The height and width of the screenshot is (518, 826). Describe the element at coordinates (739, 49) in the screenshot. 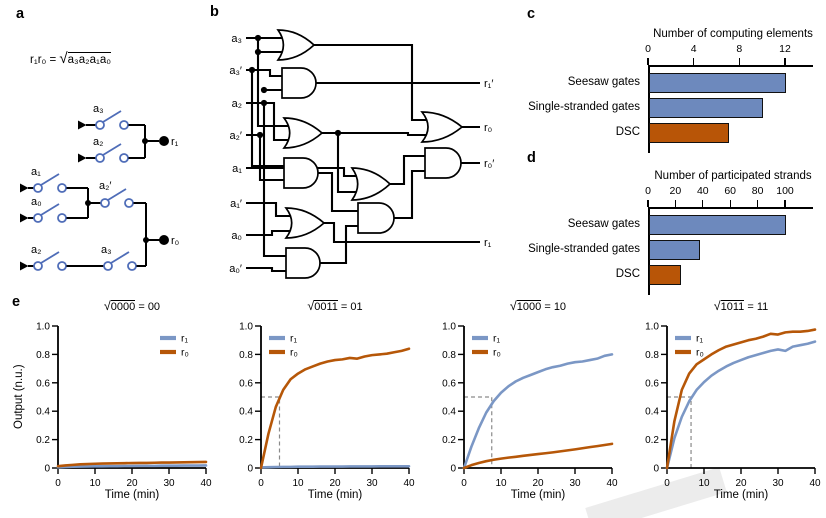

I see `axis-tick-label: 8` at that location.